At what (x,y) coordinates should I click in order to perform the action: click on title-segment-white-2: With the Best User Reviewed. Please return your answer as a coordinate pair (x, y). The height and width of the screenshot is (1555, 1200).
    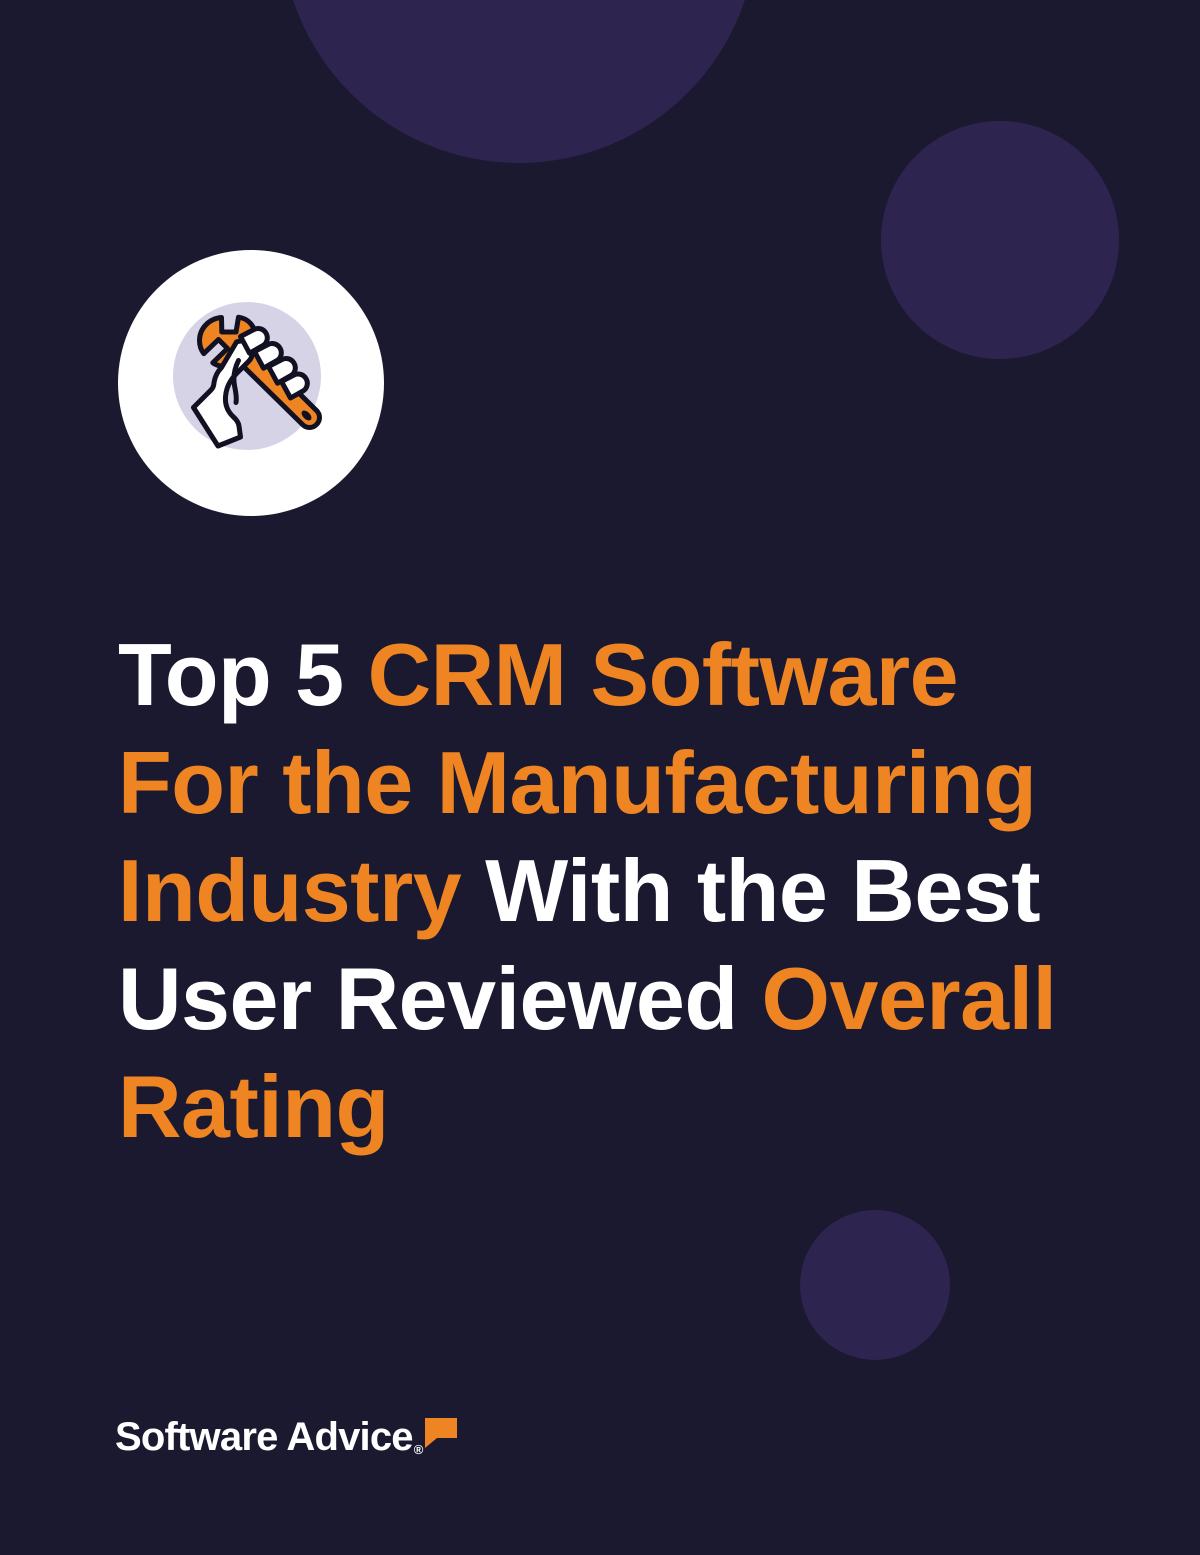
    Looking at the image, I should click on (579, 944).